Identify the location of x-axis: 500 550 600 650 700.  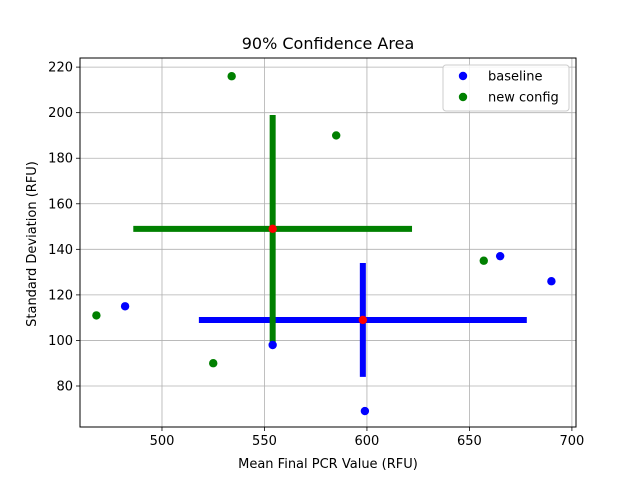
(367, 438).